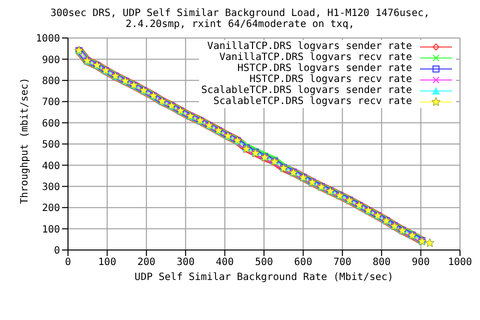 This screenshot has width=480, height=320. I want to click on x-tick-label: 400, so click(225, 262).